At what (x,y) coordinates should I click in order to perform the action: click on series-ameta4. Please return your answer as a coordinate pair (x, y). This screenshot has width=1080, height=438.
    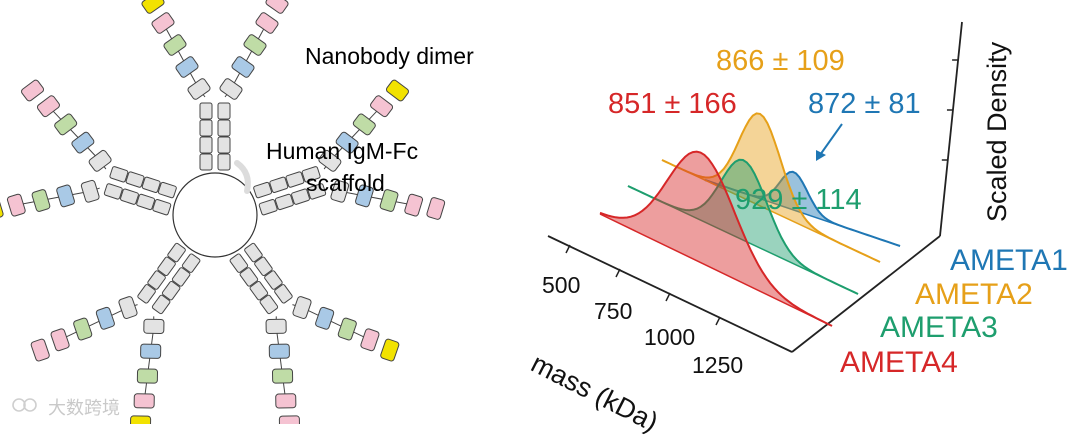
    Looking at the image, I should click on (716, 238).